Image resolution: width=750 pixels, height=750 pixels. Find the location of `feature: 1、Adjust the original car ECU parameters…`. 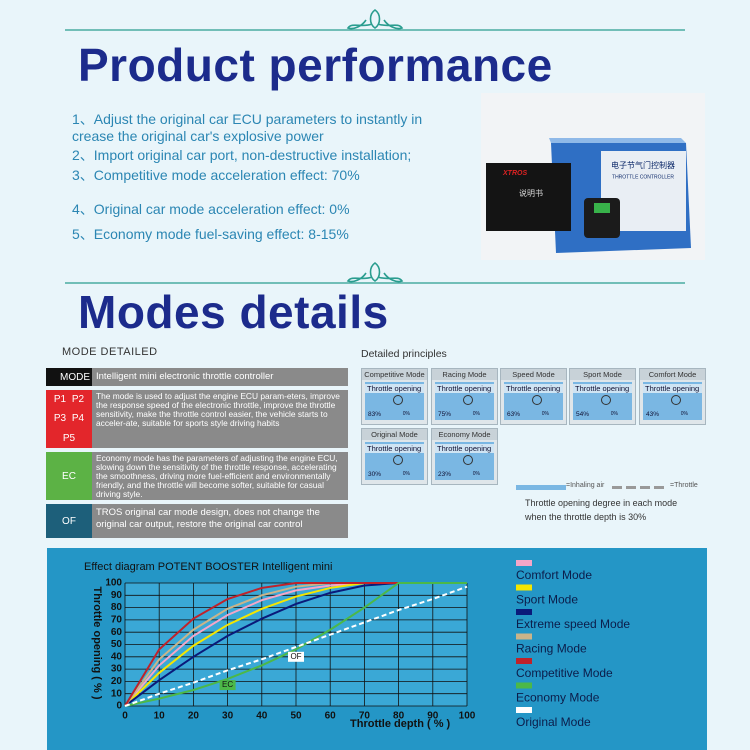

feature: 1、Adjust the original car ECU parameters… is located at coordinates (247, 127).